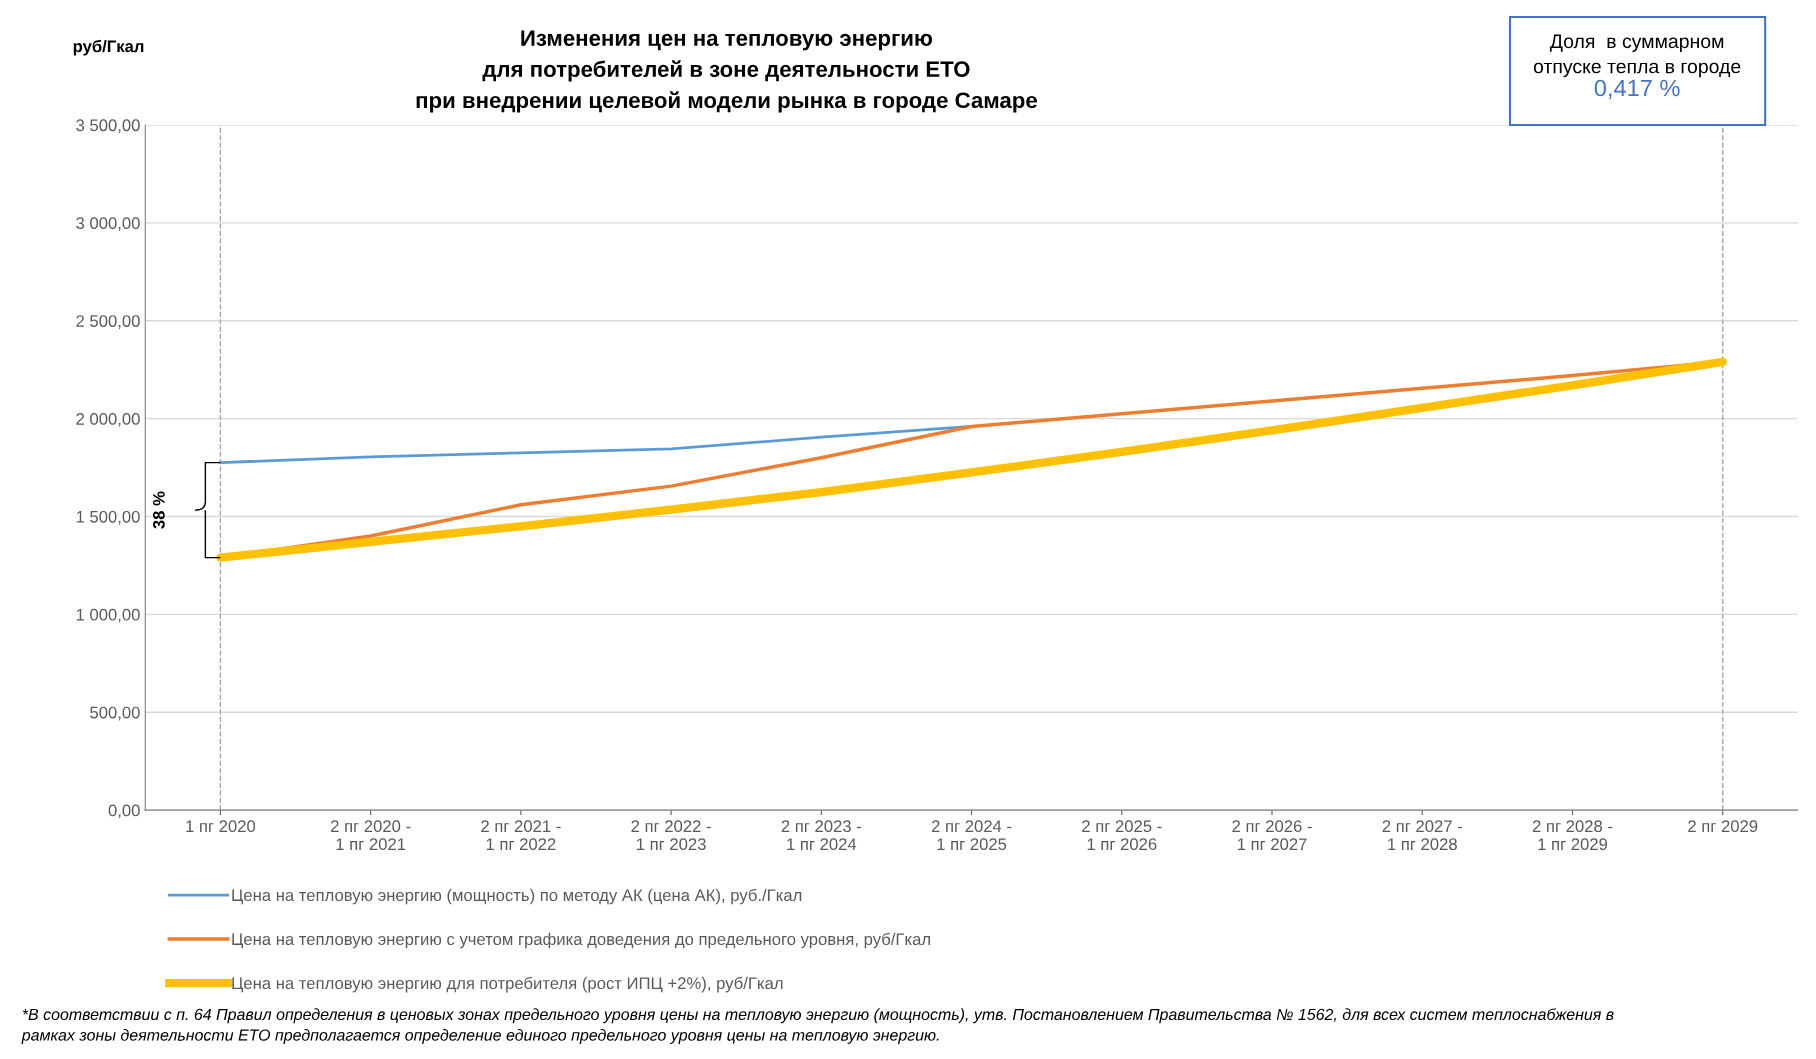 This screenshot has width=1816, height=1059. Describe the element at coordinates (581, 940) in the screenshot. I see `legend-label: Цена на тепловую энергию с учетом графика доведения до предельного уровня, руб/Гкал` at that location.